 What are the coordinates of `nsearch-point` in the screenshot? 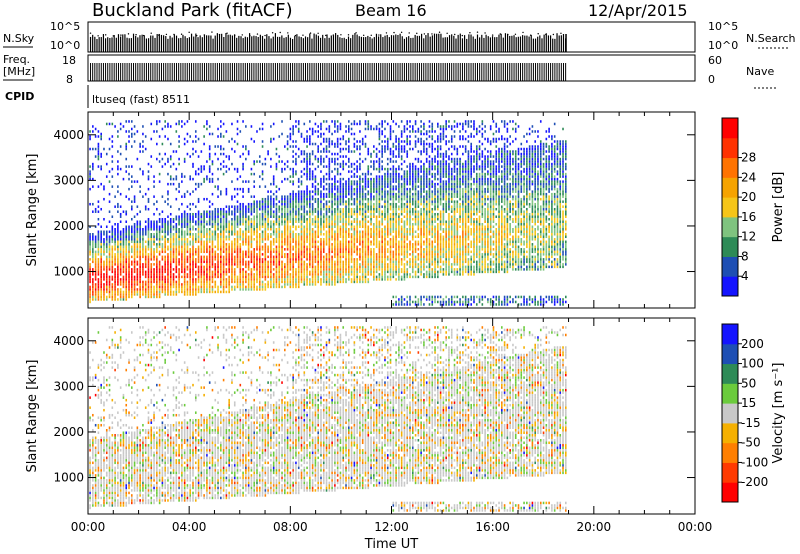 It's located at (477, 32).